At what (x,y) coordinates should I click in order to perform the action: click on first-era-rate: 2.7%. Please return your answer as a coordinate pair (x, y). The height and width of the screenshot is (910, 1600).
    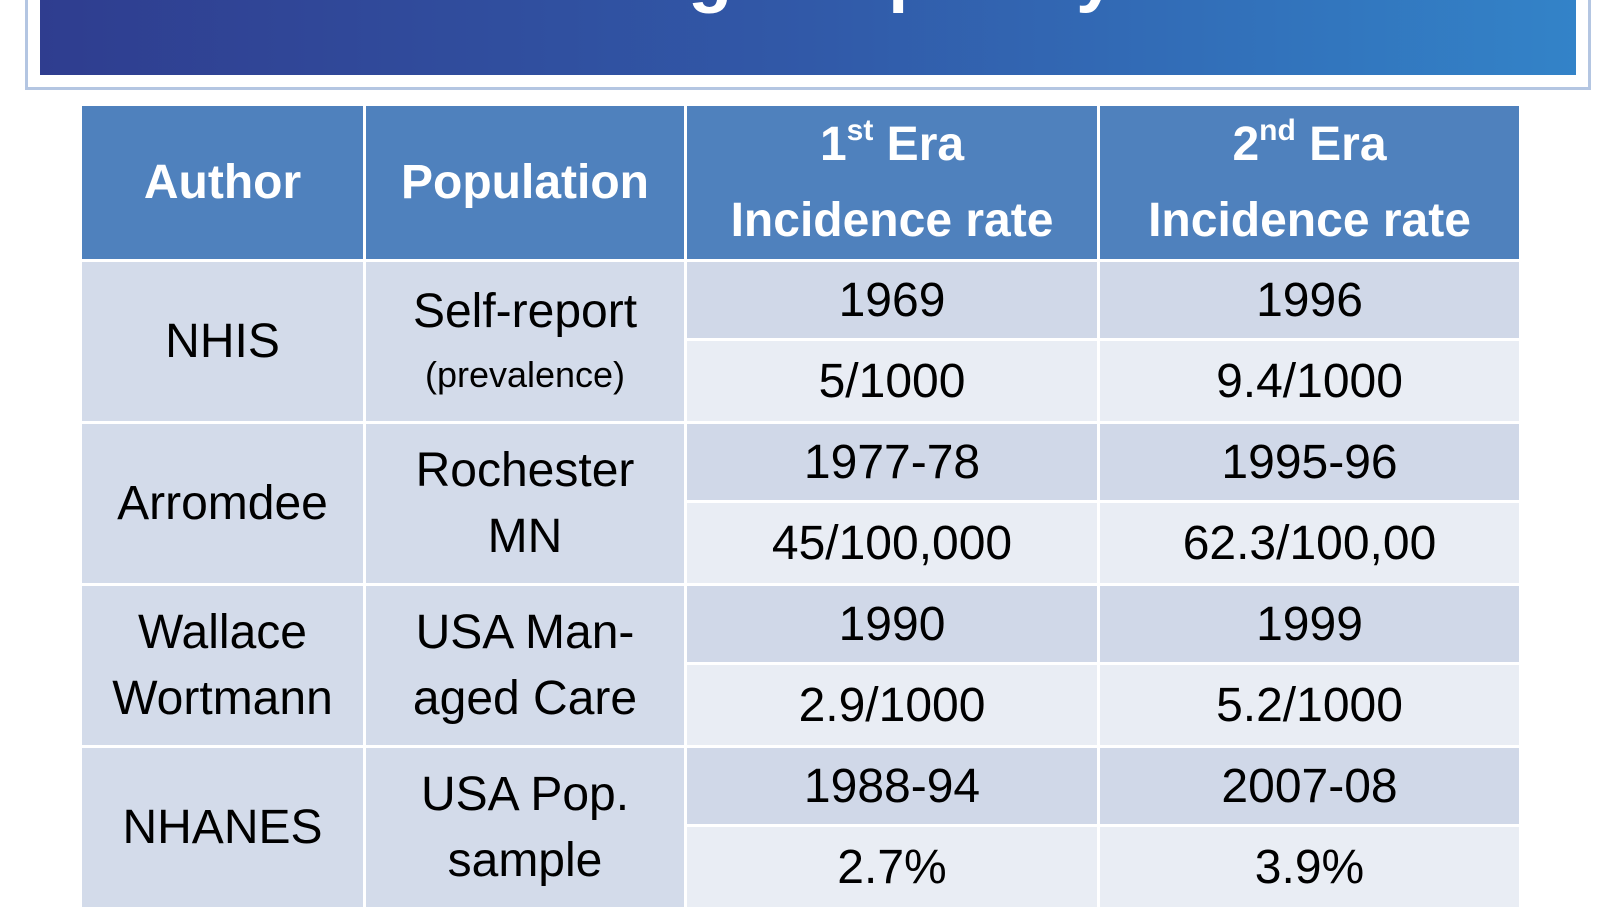
    Looking at the image, I should click on (892, 867).